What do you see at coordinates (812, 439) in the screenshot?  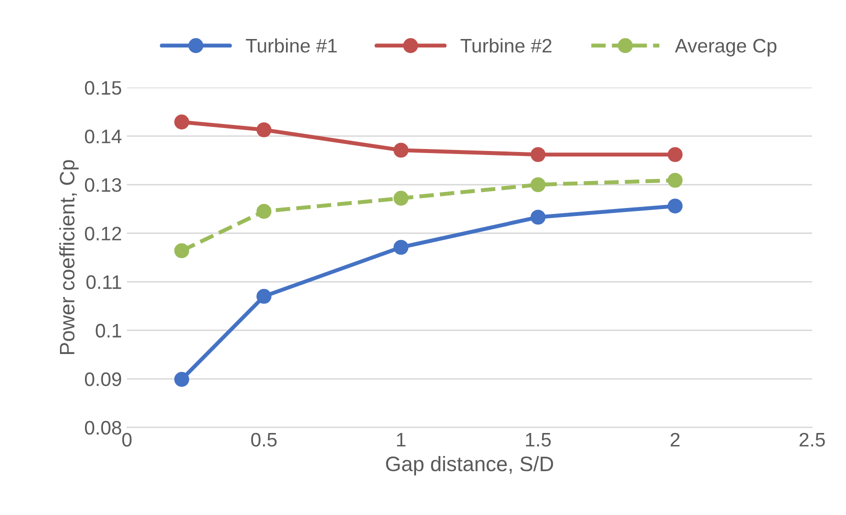 I see `x-tick-label: 2.5` at bounding box center [812, 439].